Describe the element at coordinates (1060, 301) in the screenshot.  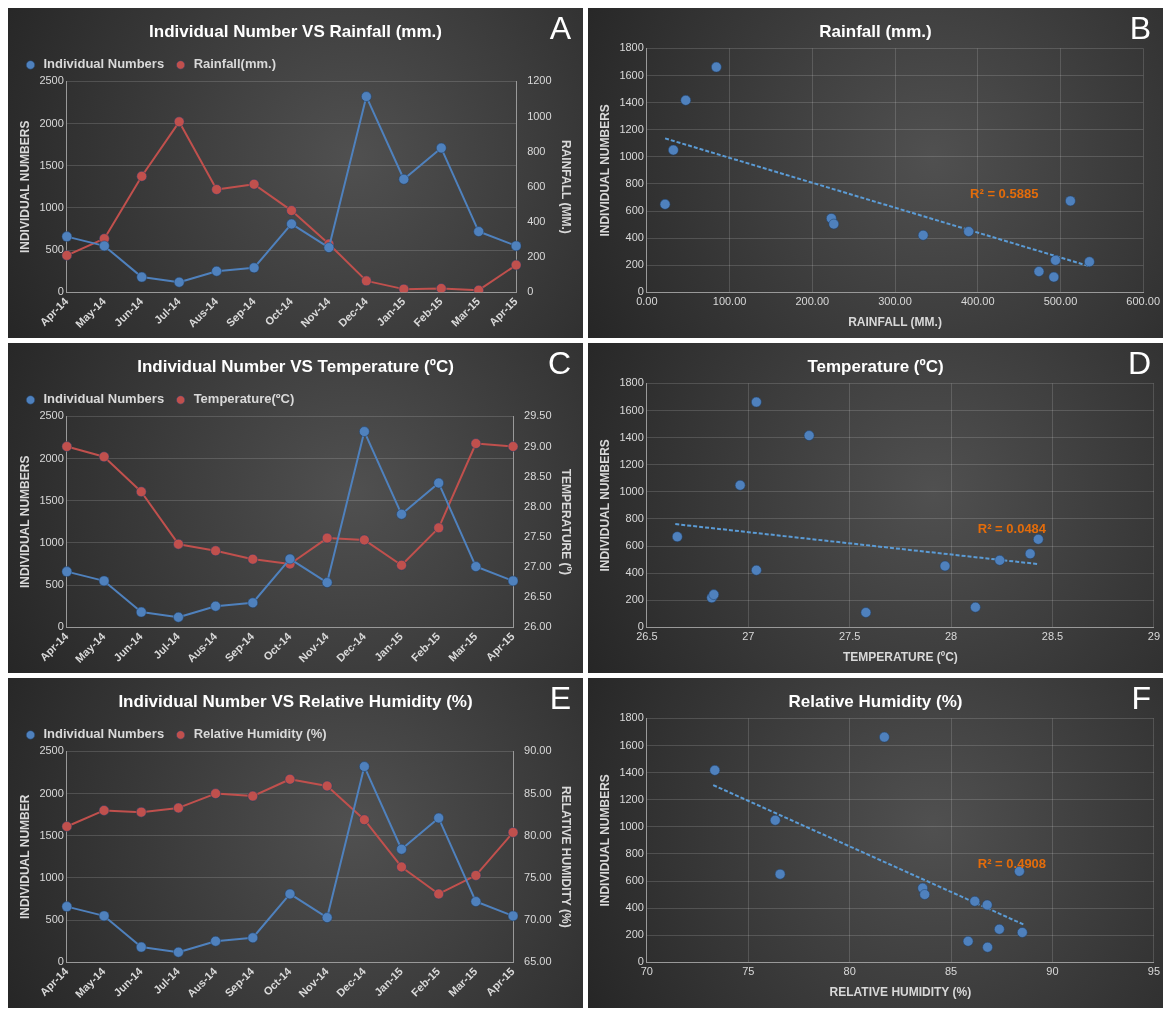
I see `x-tick-label: 500.00` at that location.